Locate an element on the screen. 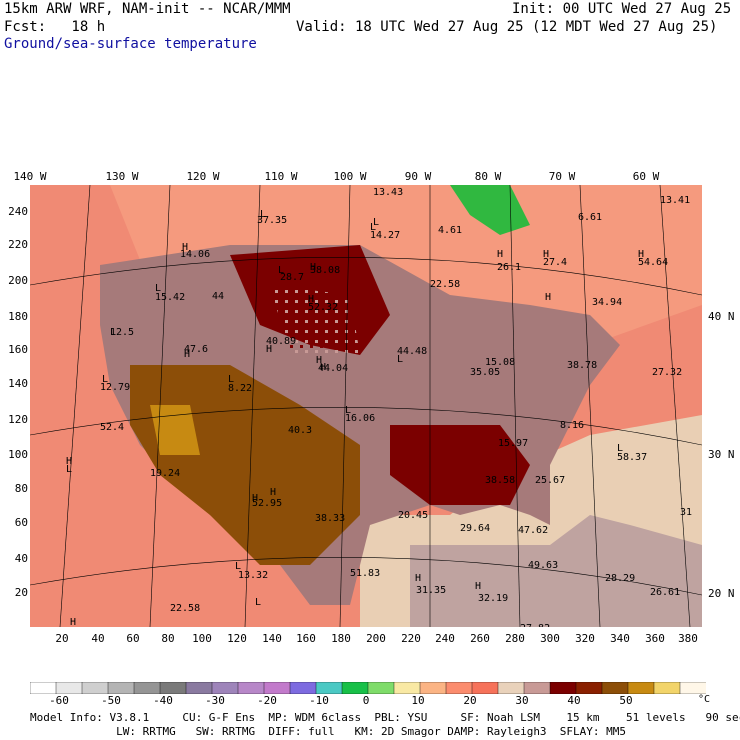 The height and width of the screenshot is (740, 740). y-tick: 220 is located at coordinates (18, 244).